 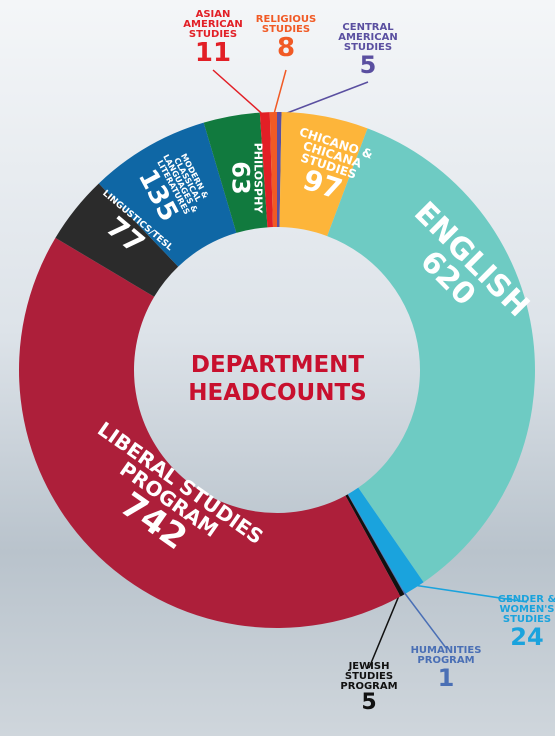 What do you see at coordinates (527, 637) in the screenshot?
I see `value-label: 24` at bounding box center [527, 637].